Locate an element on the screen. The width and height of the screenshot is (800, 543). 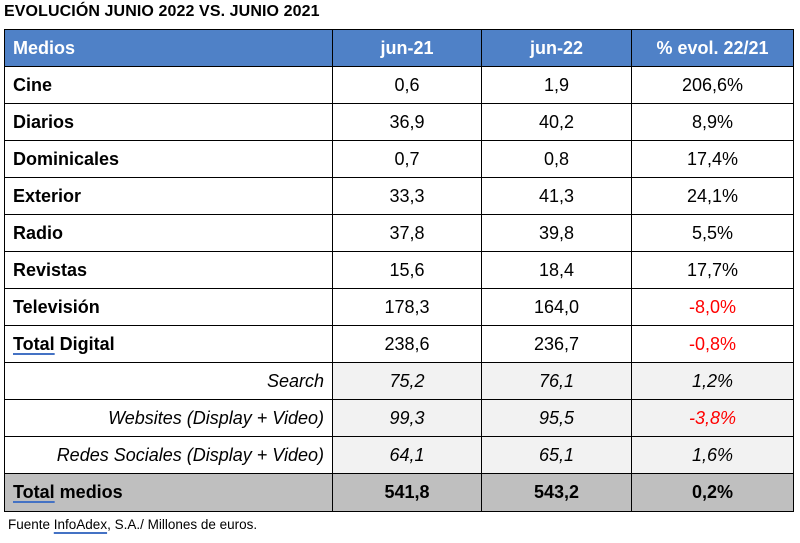
table-header-row: Medios jun-21 jun-22 % evol. 22/21 is located at coordinates (399, 48).